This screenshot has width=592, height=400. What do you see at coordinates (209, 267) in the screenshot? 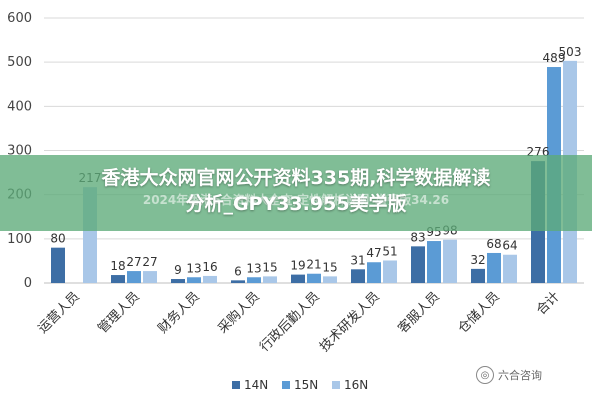
I see `data-label: 16` at bounding box center [209, 267].